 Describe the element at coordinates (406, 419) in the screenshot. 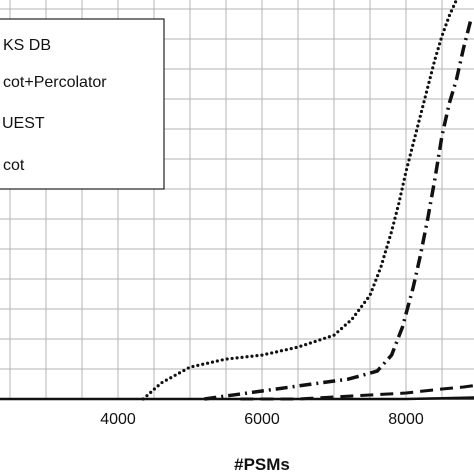

I see `x-tick-label: 8000` at that location.